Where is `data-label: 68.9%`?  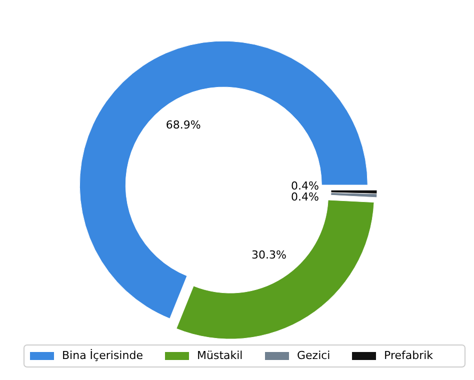
data-label: 68.9% is located at coordinates (183, 125).